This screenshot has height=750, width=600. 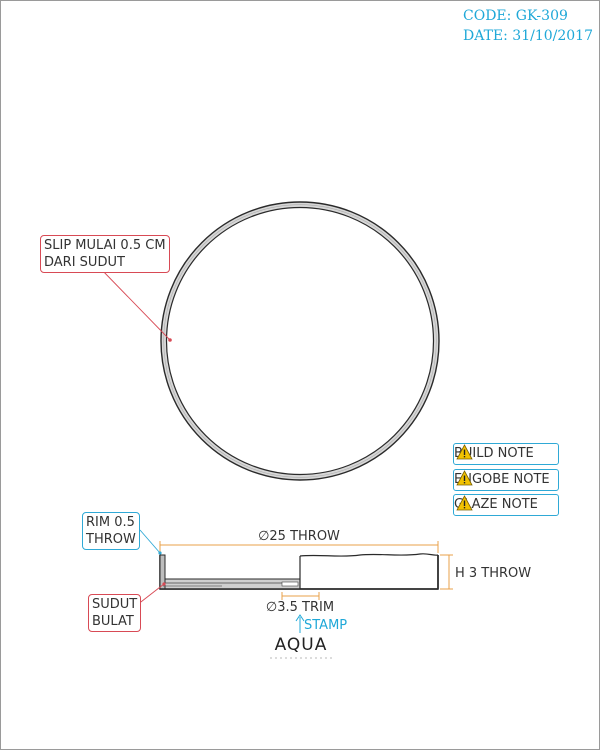 I want to click on glaze-note-label: GLAZE NOTE, so click(x=496, y=504).